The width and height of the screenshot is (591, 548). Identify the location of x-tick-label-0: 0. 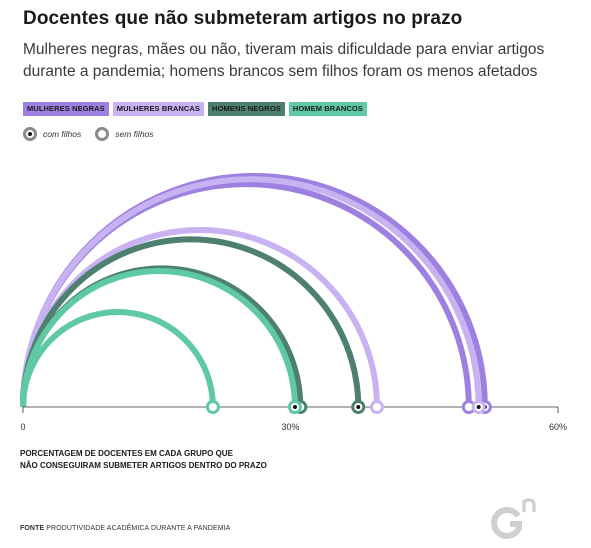
(22, 427).